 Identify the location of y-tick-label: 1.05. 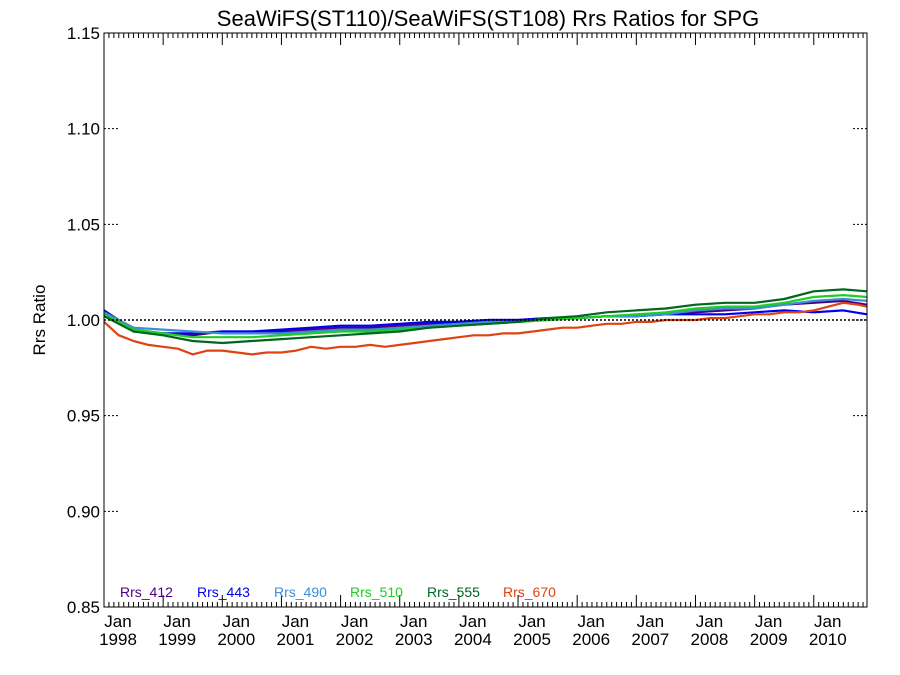
(83, 224).